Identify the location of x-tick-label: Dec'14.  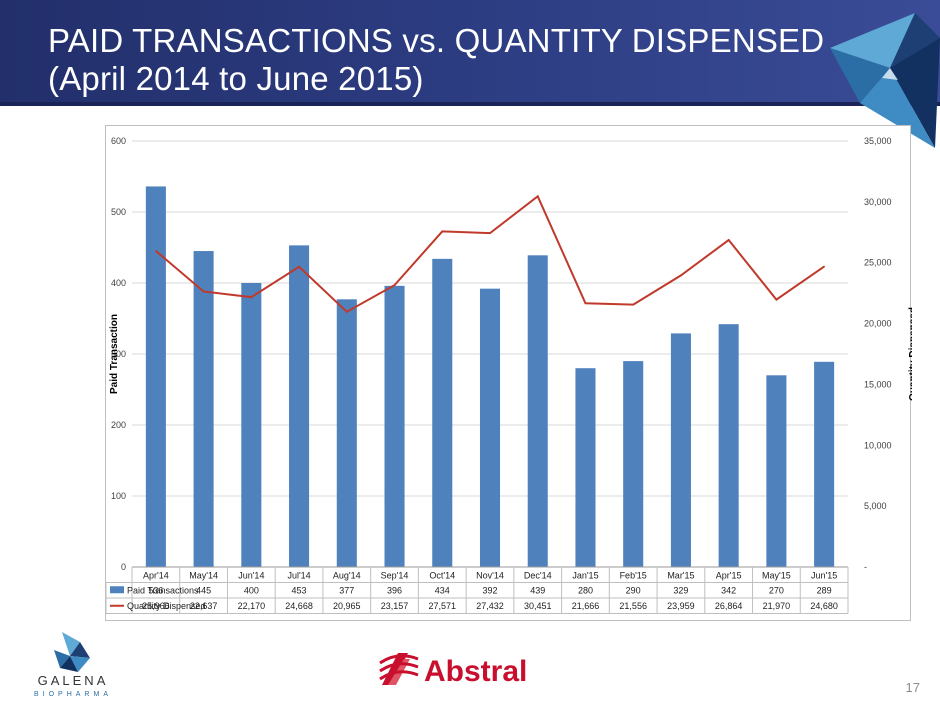
(538, 576).